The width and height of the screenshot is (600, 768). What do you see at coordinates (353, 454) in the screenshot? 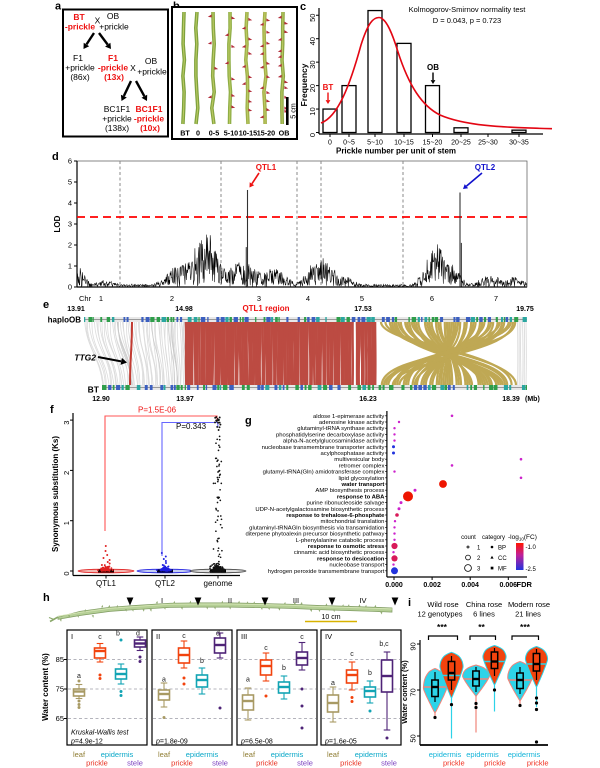
I see `svg-text: acylphosphatase activity` at bounding box center [353, 454].